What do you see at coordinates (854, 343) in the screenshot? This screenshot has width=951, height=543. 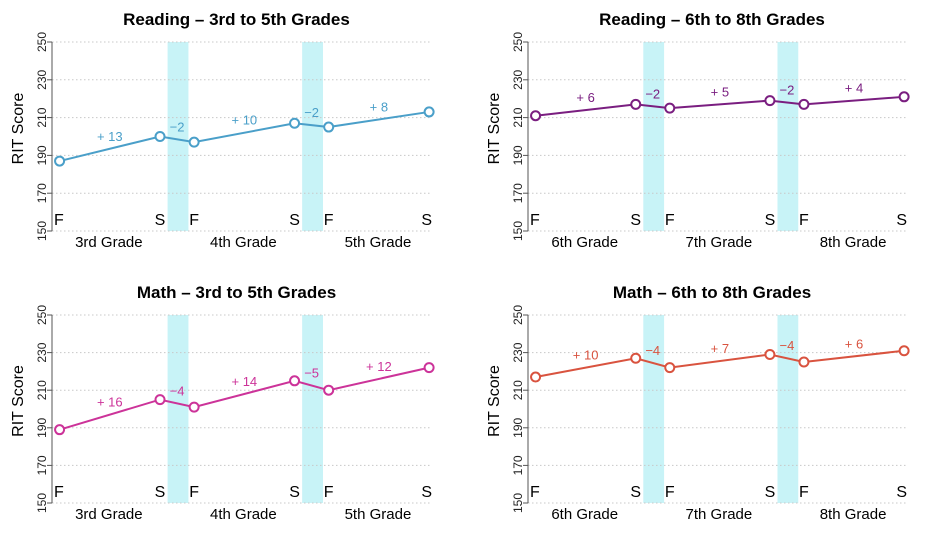 I see `change-label: + 6` at bounding box center [854, 343].